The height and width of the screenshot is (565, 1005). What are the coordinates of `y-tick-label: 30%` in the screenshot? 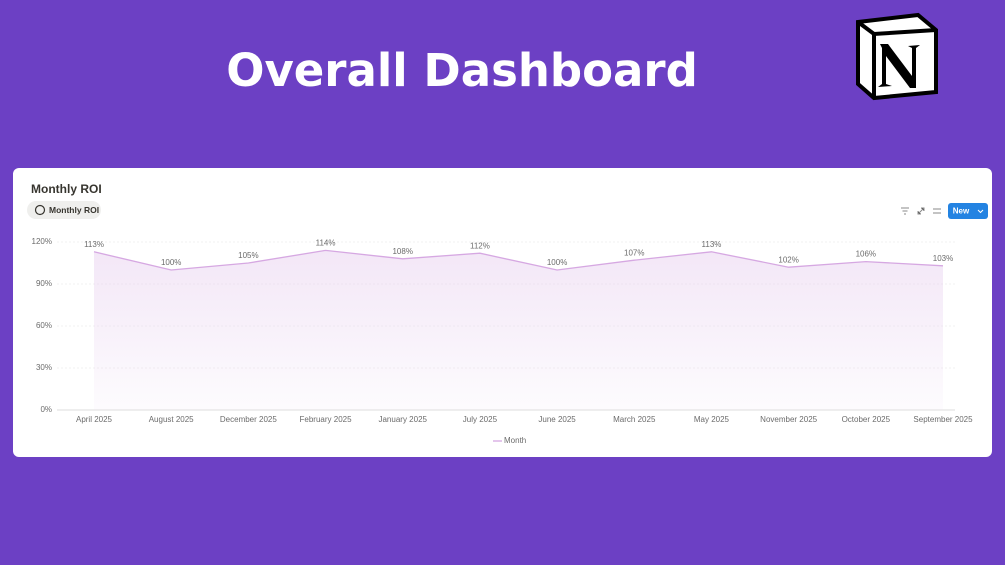 It's located at (44, 367).